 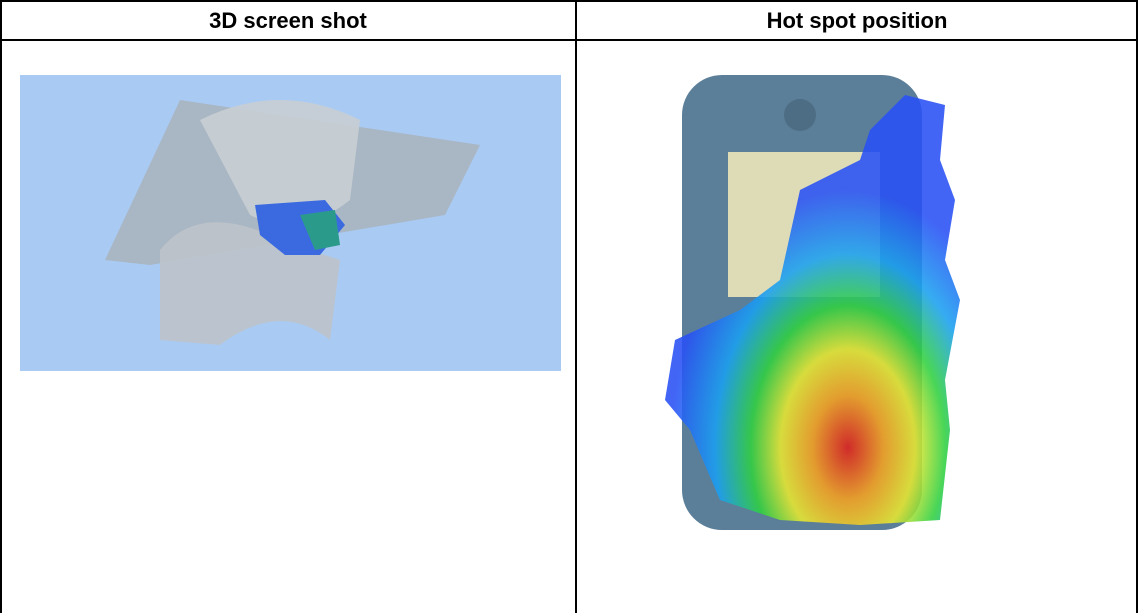 What do you see at coordinates (857, 20) in the screenshot?
I see `header-cell: Hot spot position` at bounding box center [857, 20].